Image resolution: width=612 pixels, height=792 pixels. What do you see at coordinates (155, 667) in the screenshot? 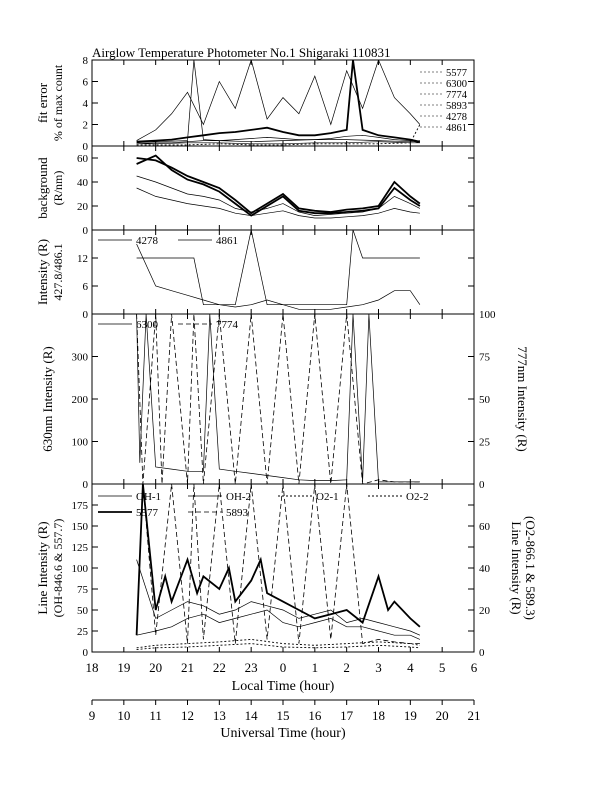
I see `x-tick-label-local: 20` at bounding box center [155, 667].